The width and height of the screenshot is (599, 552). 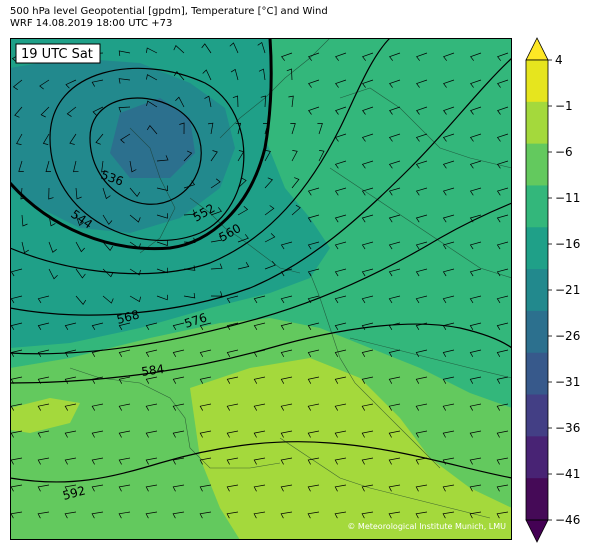 What do you see at coordinates (564, 106) in the screenshot?
I see `colorbar-tick-label: −1` at bounding box center [564, 106].